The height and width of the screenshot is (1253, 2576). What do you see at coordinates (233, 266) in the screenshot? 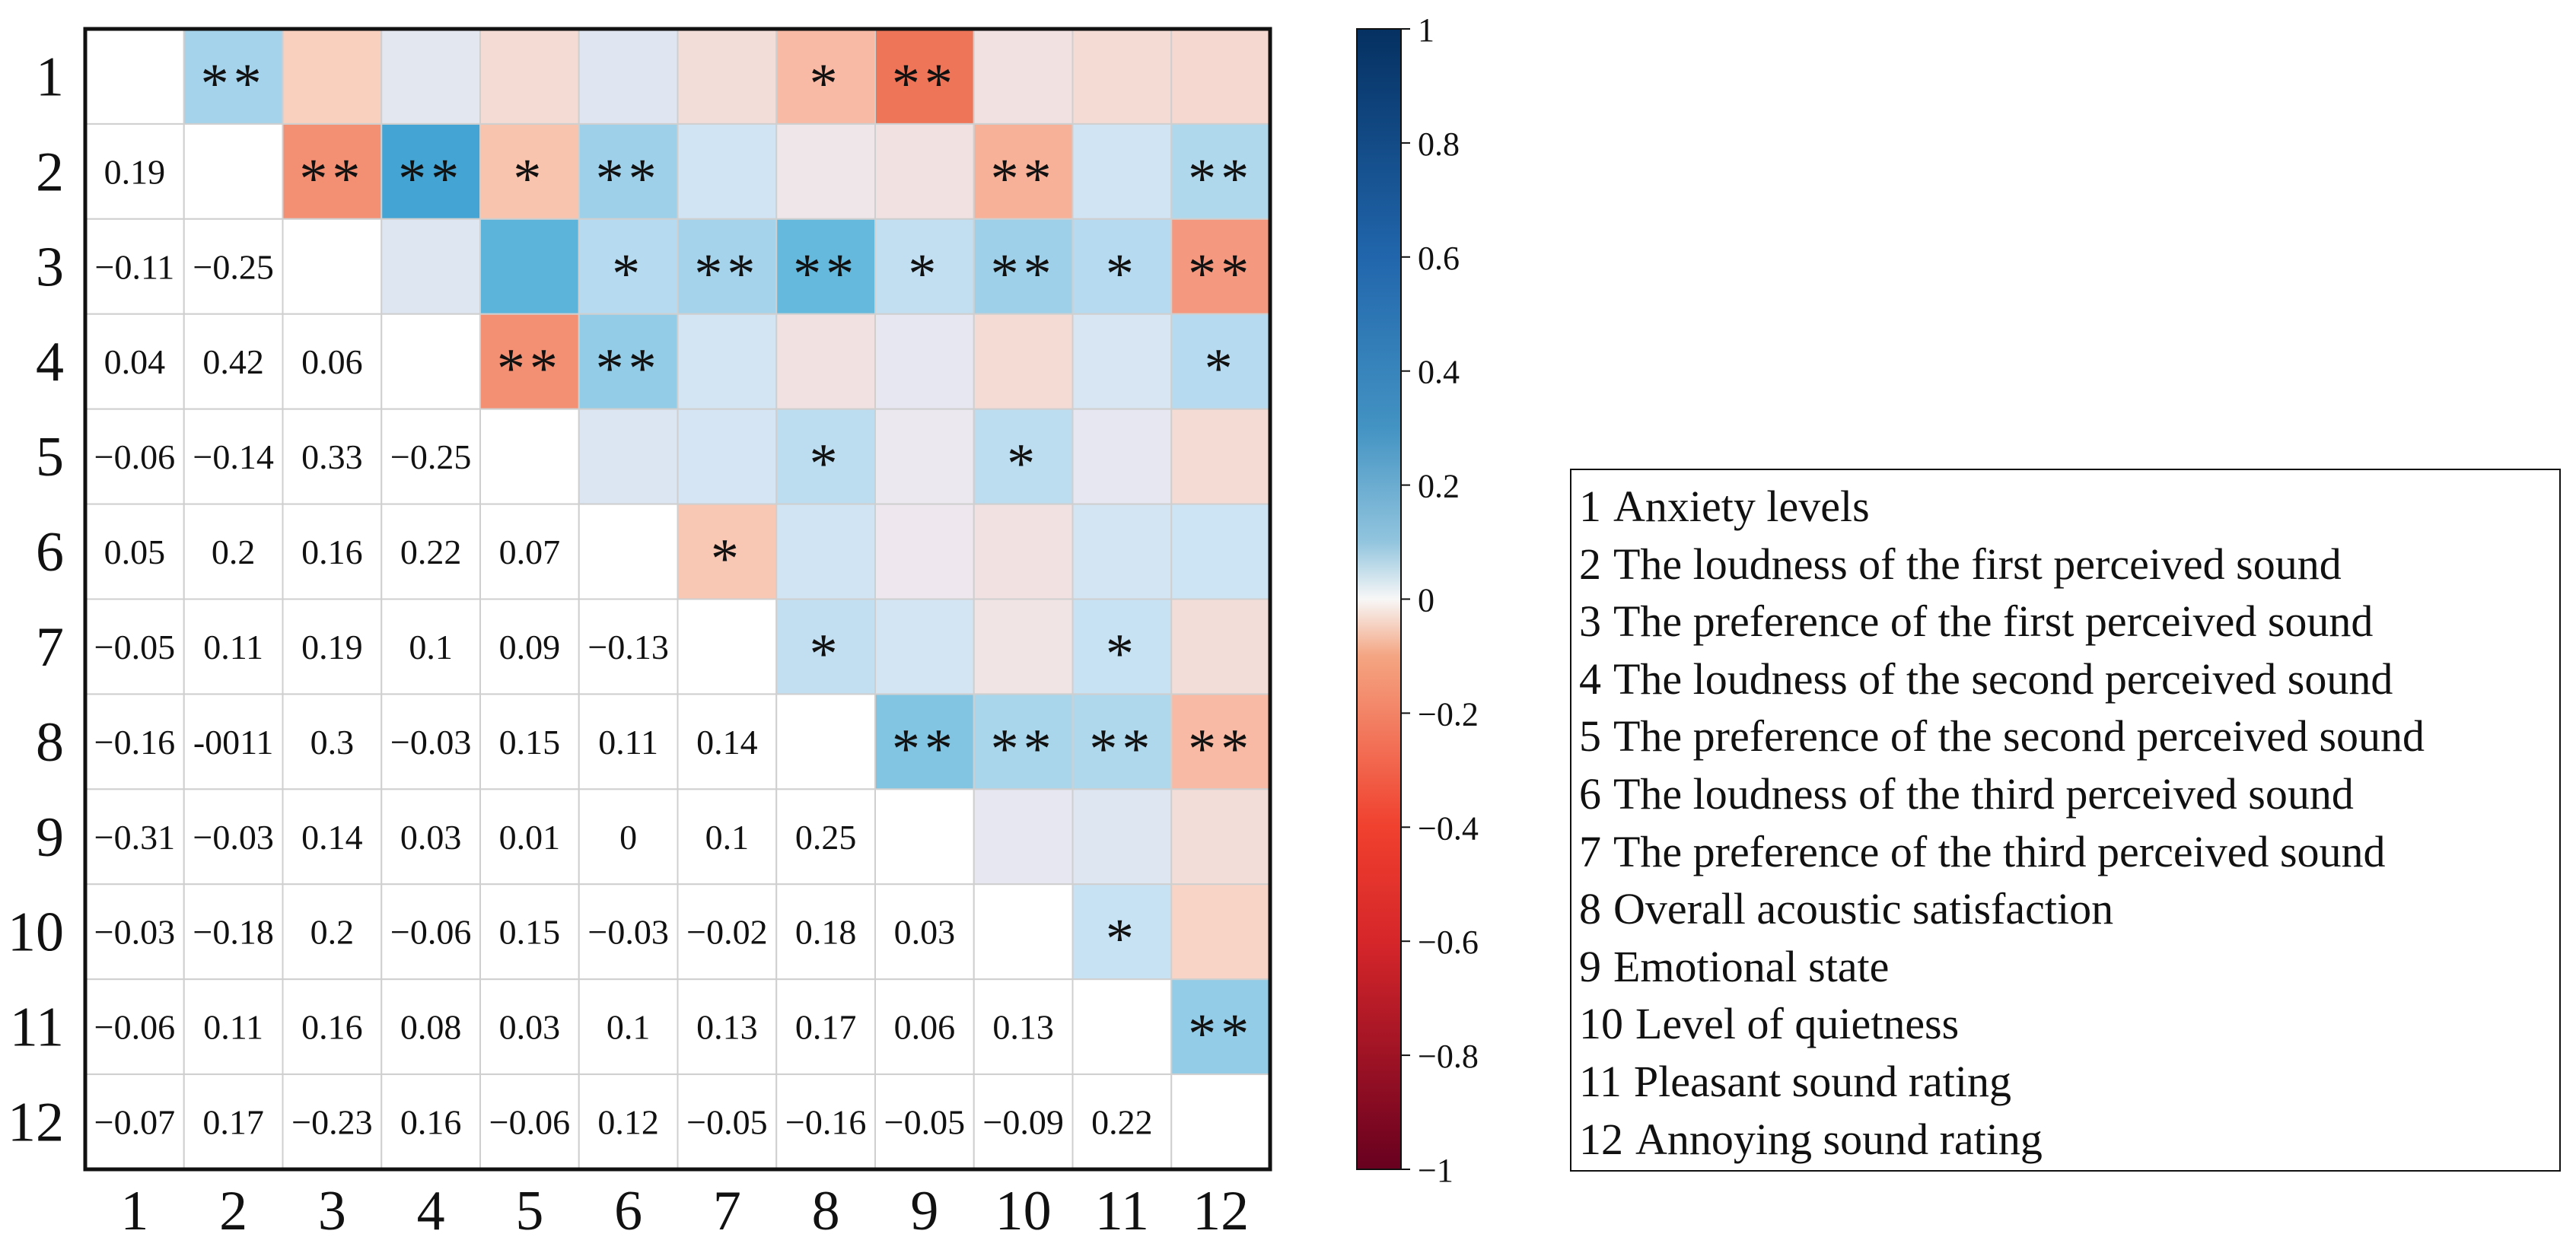
I see `correlation-value-label: −0.25` at bounding box center [233, 266].